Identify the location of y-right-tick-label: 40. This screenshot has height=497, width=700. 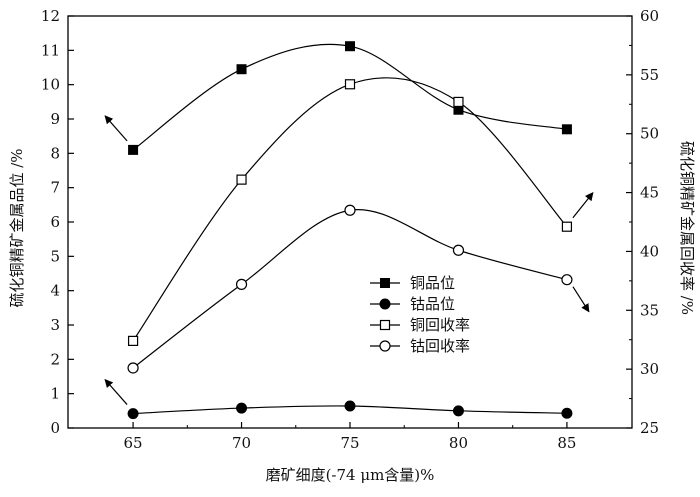
(649, 251).